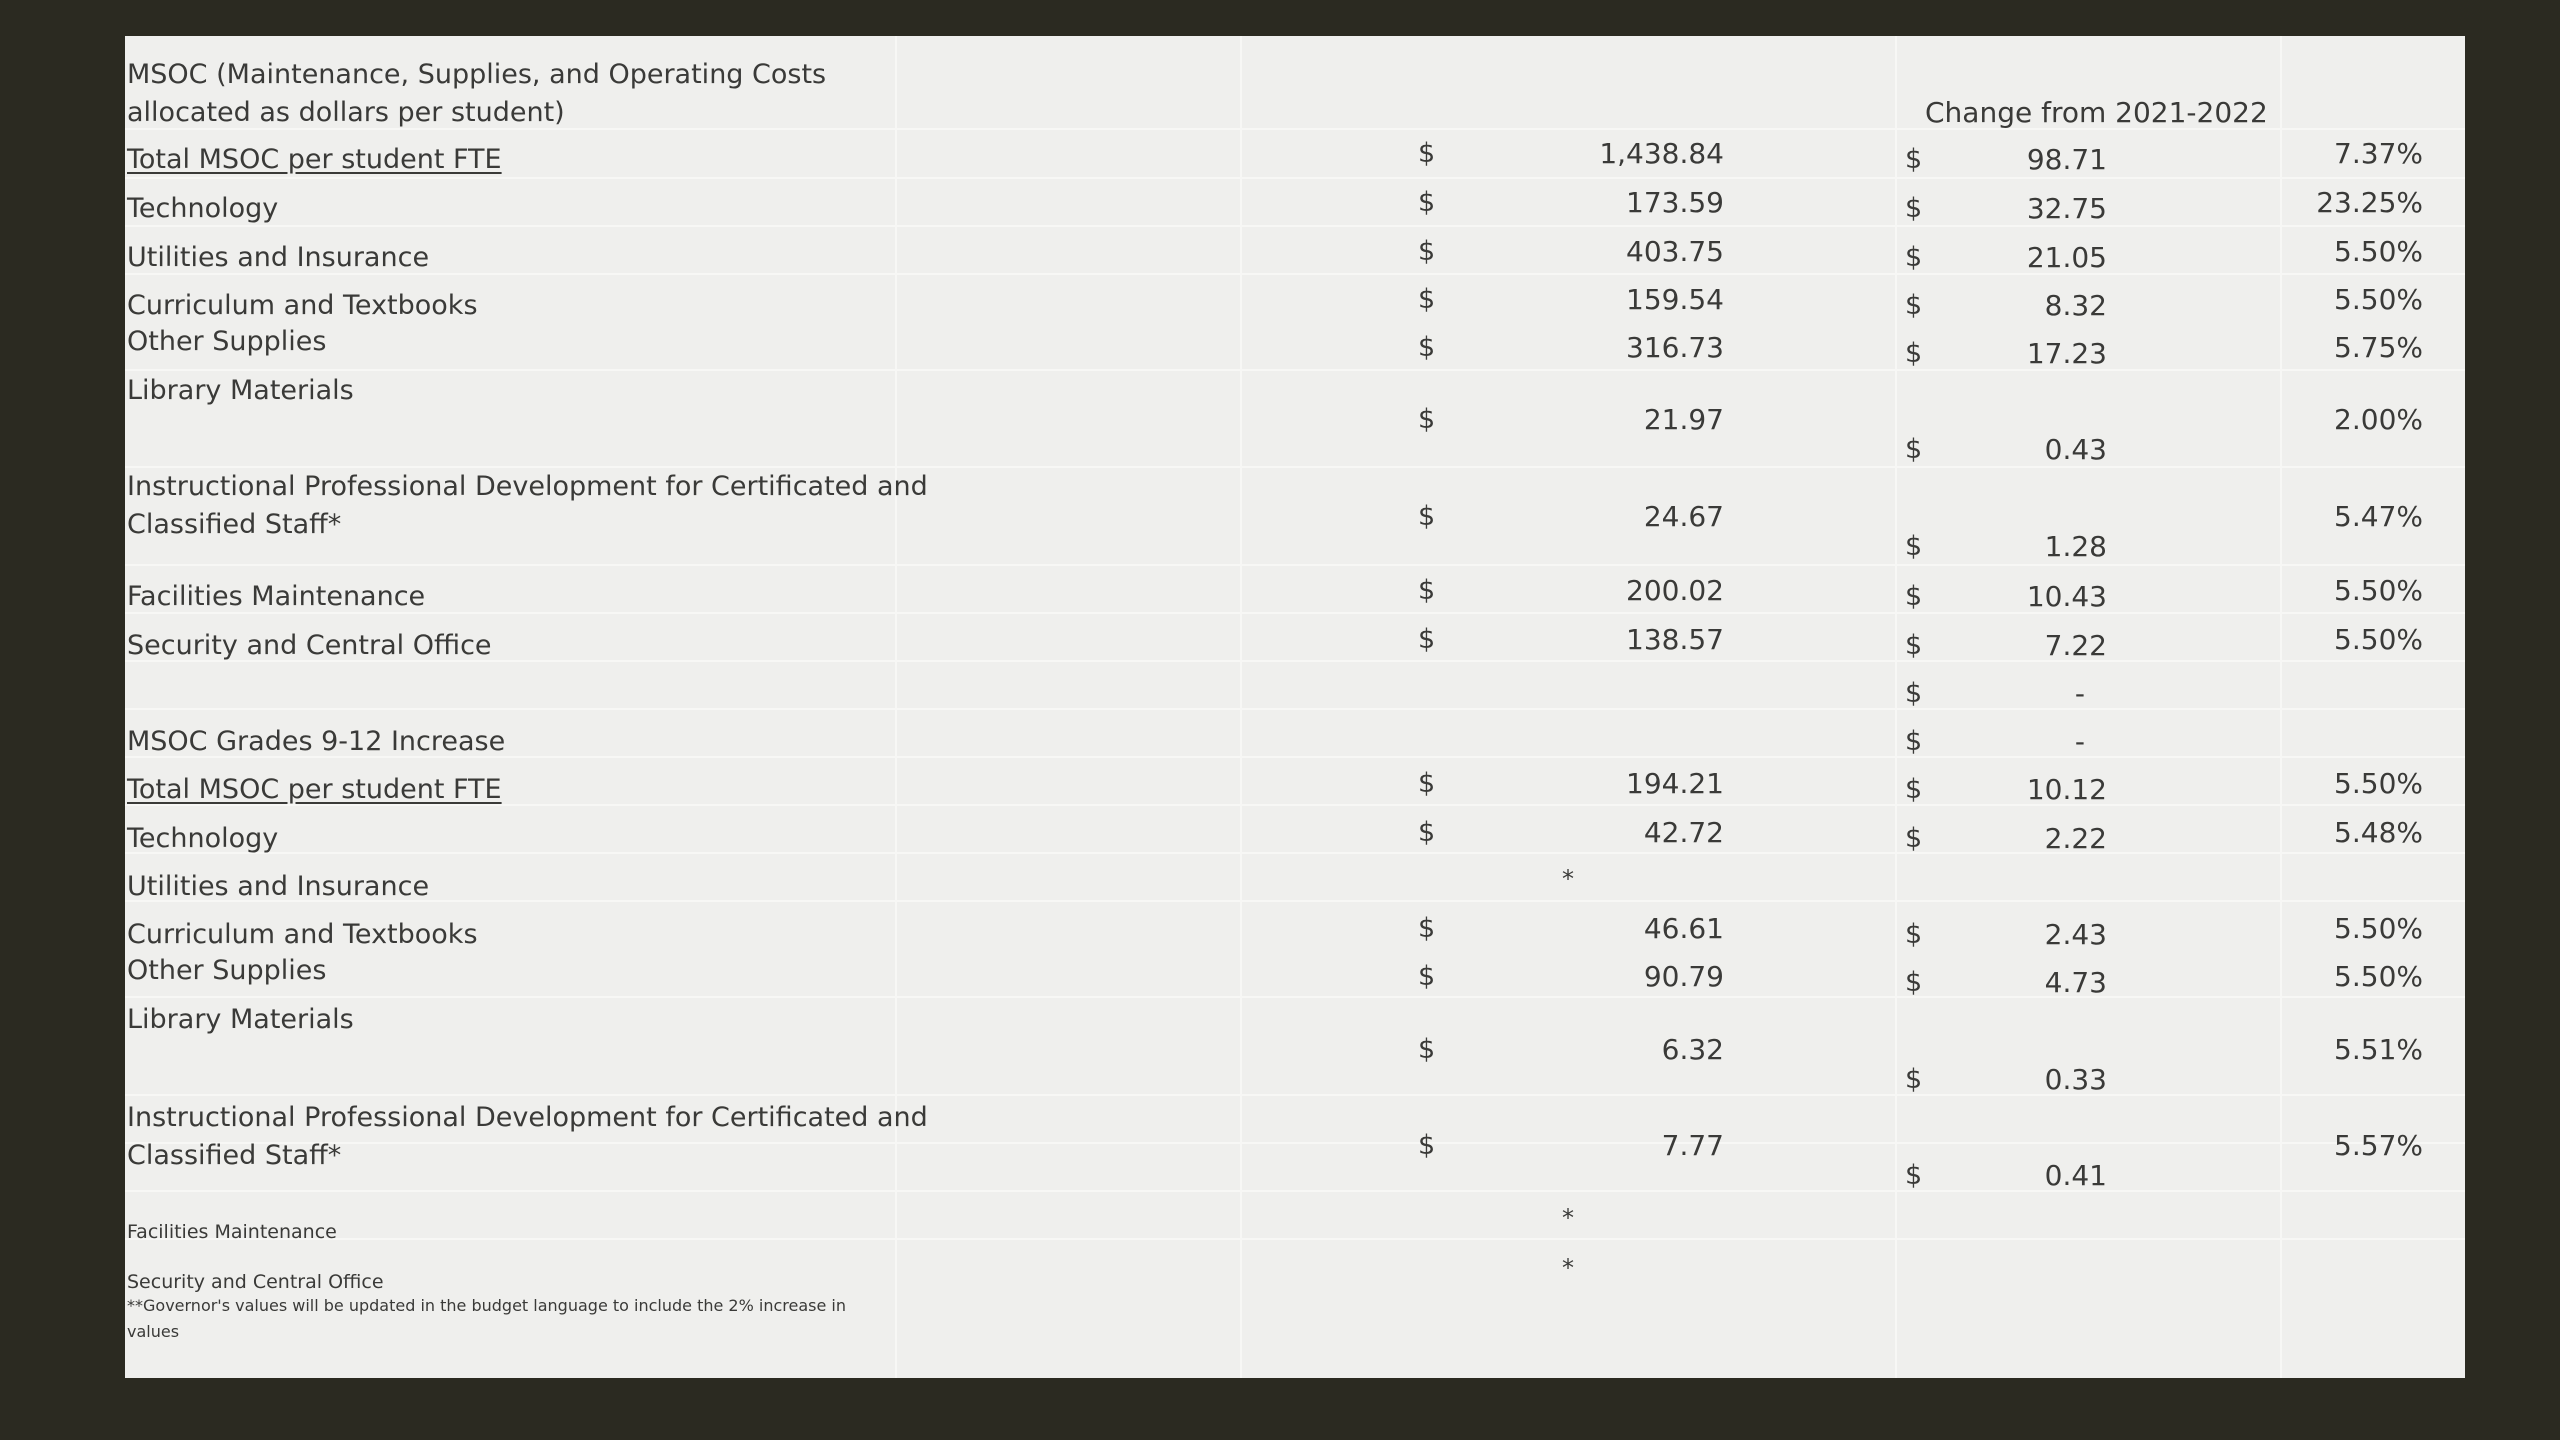 The height and width of the screenshot is (1440, 2560). What do you see at coordinates (2066, 257) in the screenshot?
I see `change-cell: 21.05` at bounding box center [2066, 257].